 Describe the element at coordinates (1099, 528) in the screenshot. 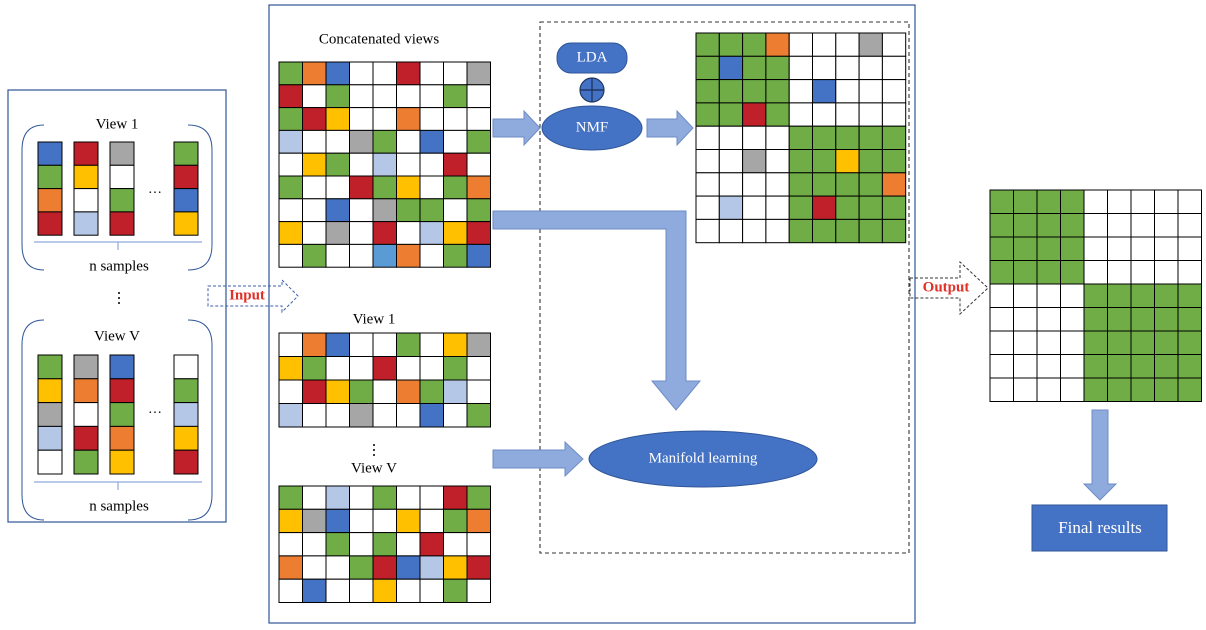

I see `final-results-box` at that location.